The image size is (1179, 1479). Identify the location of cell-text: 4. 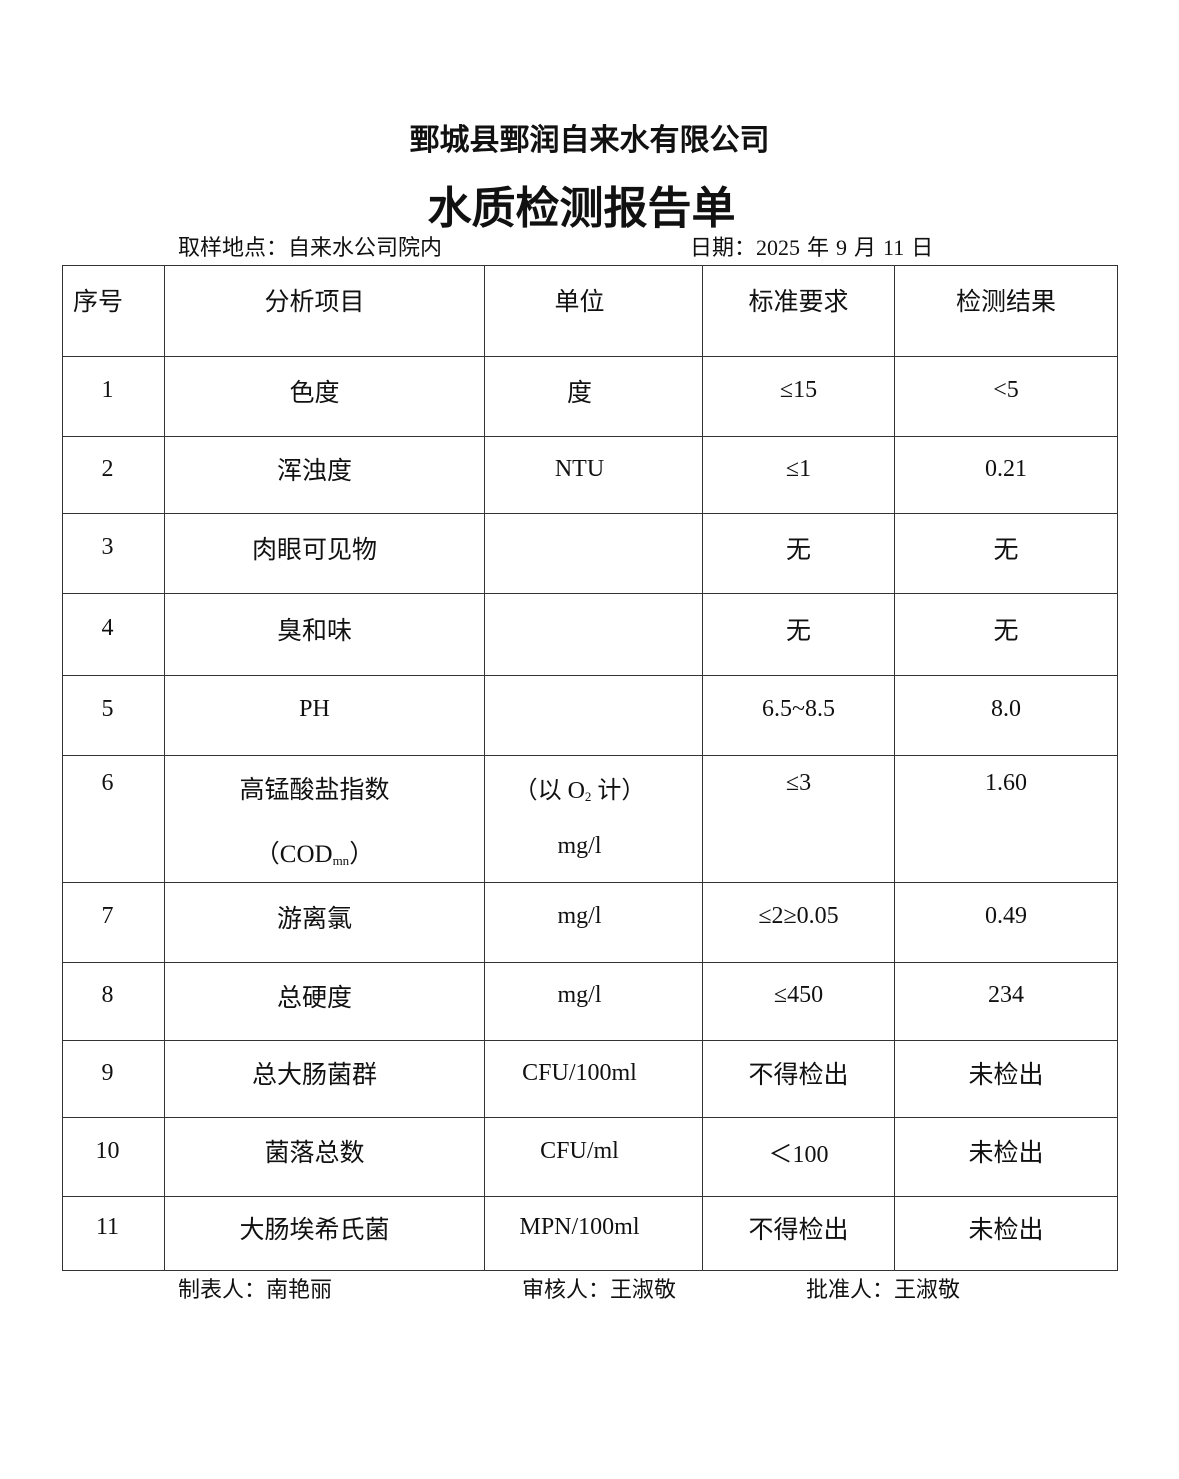
(107, 628).